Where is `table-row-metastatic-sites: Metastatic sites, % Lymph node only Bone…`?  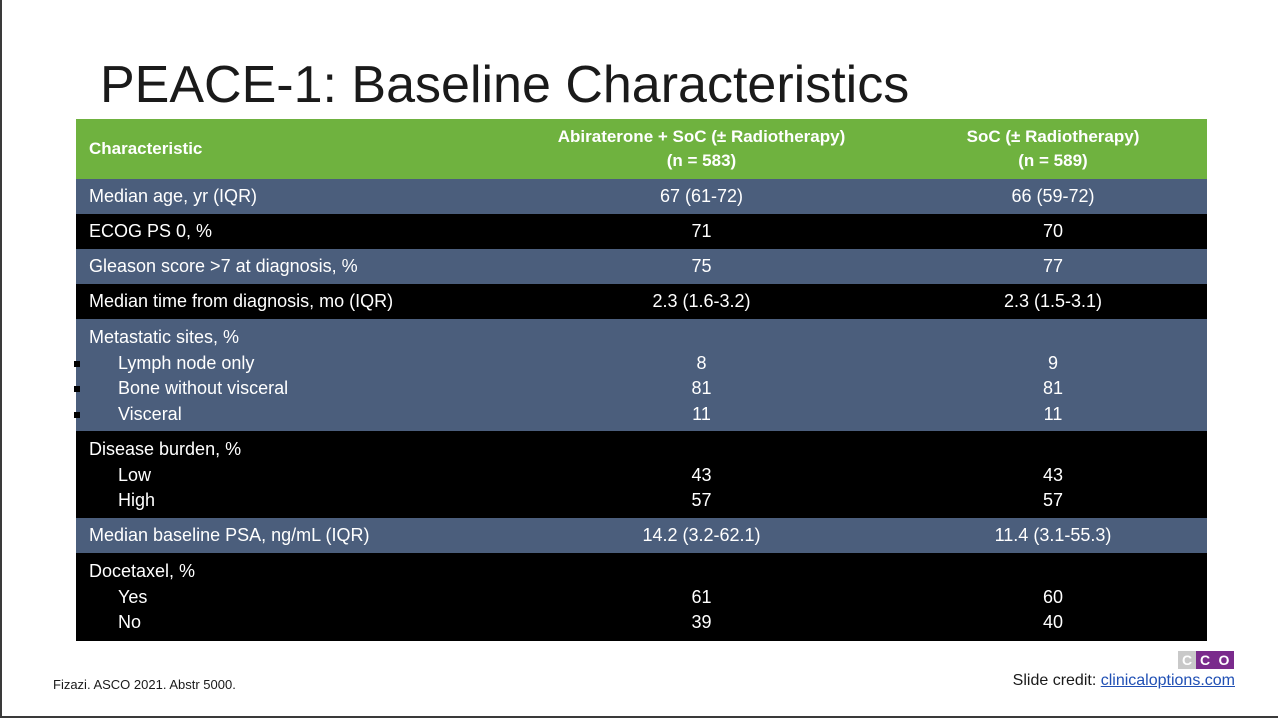 table-row-metastatic-sites: Metastatic sites, % Lymph node only Bone… is located at coordinates (640, 375).